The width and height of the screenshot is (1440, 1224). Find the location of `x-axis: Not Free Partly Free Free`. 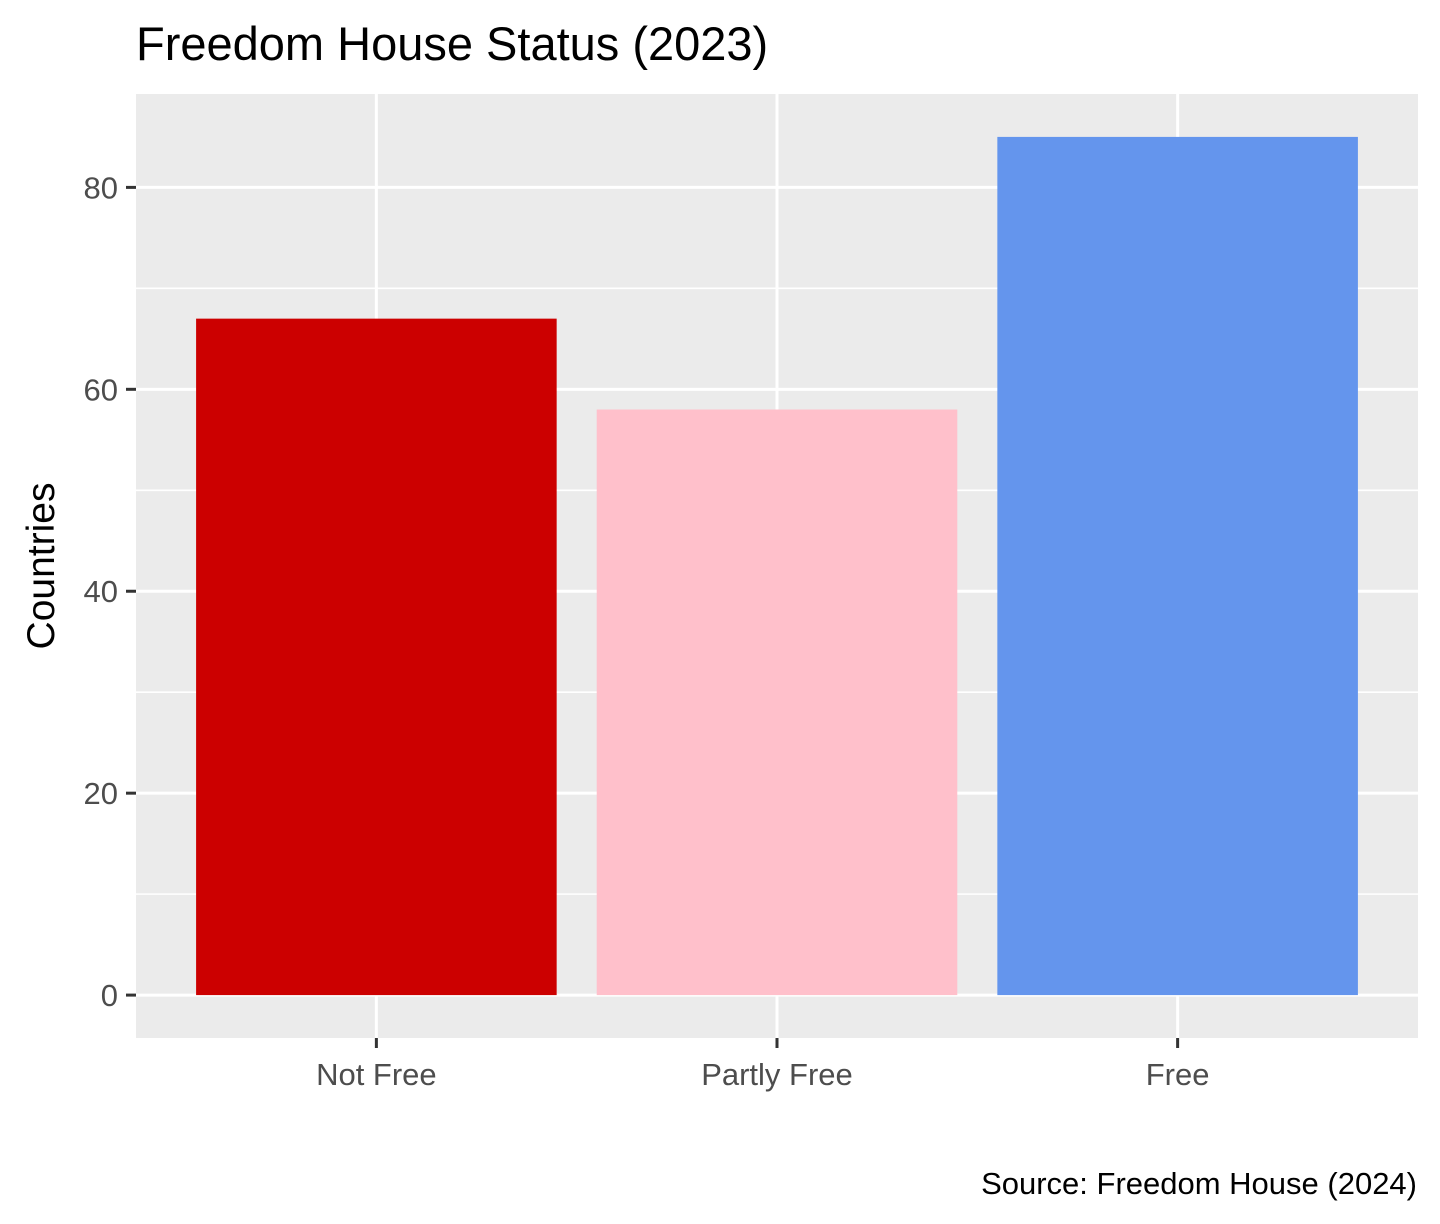

x-axis: Not Free Partly Free Free is located at coordinates (763, 1065).